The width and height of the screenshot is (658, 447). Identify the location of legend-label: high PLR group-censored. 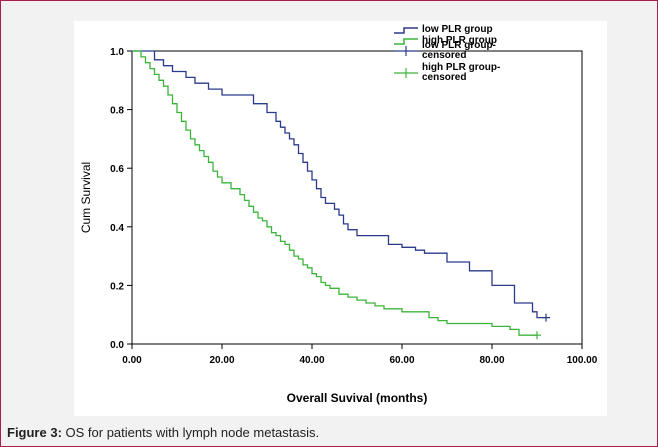
(461, 72).